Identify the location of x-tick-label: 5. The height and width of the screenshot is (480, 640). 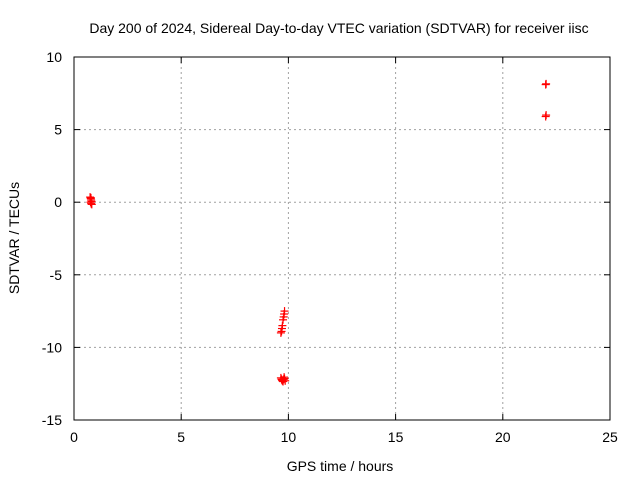
(181, 437).